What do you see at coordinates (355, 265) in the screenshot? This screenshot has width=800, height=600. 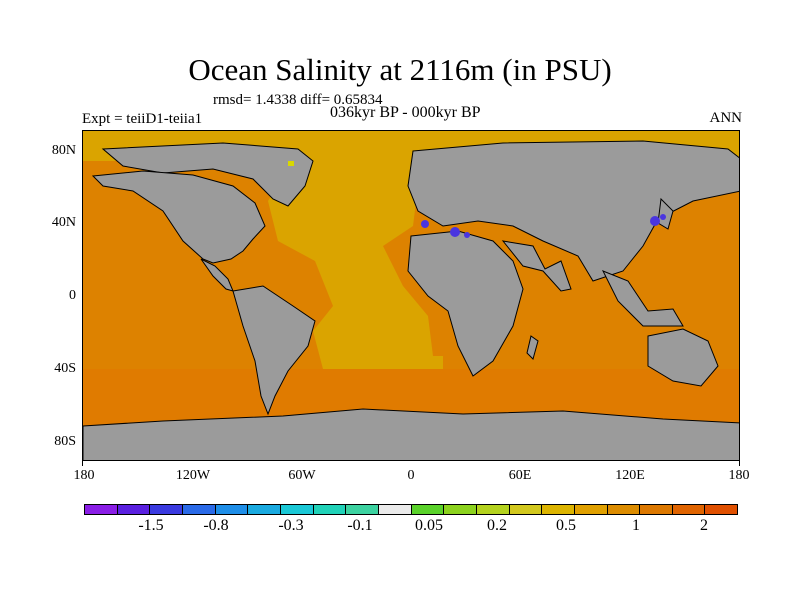 I see `atlantic-ocean` at bounding box center [355, 265].